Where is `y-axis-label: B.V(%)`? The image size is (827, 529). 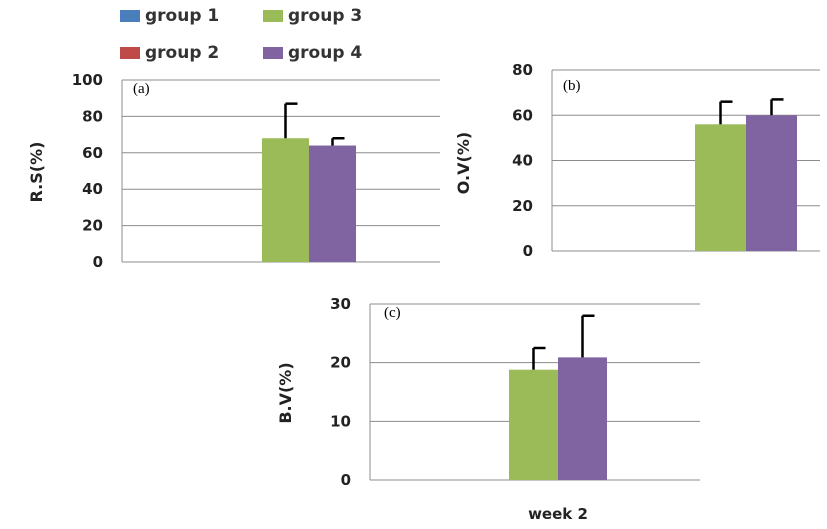 y-axis-label: B.V(%) is located at coordinates (285, 392).